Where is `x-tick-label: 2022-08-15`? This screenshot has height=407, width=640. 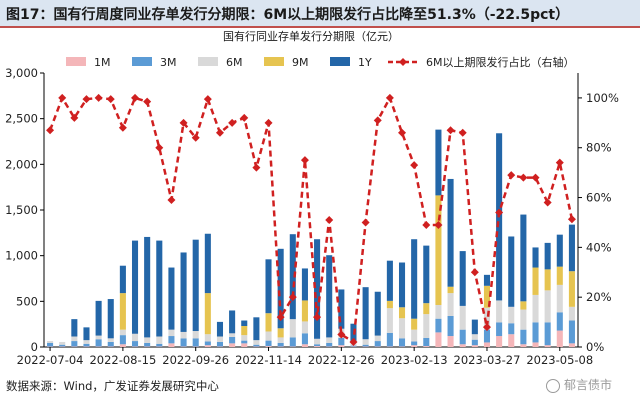
x-tick-label: 2022-08-15 is located at coordinates (122, 360).